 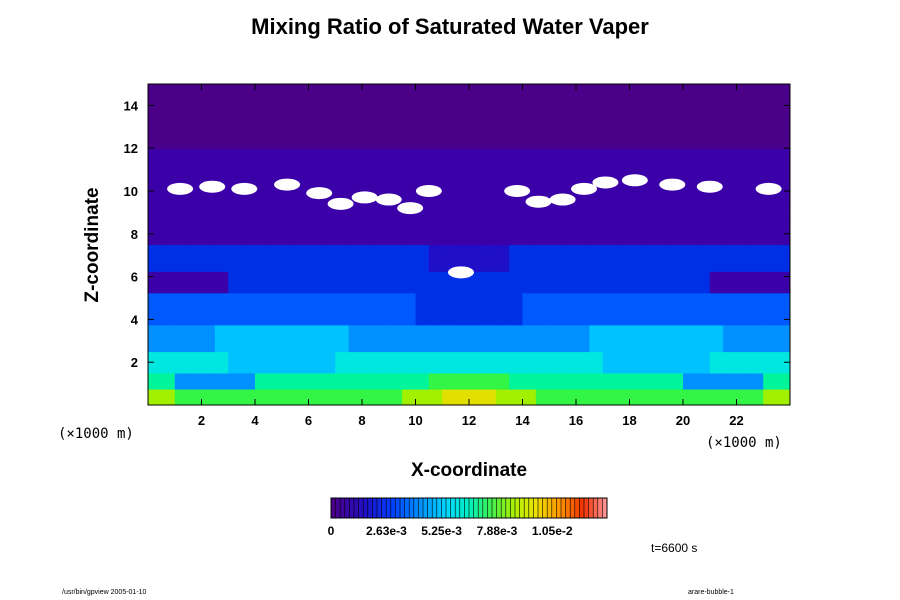 What do you see at coordinates (135, 319) in the screenshot?
I see `y-tick-label: 4` at bounding box center [135, 319].